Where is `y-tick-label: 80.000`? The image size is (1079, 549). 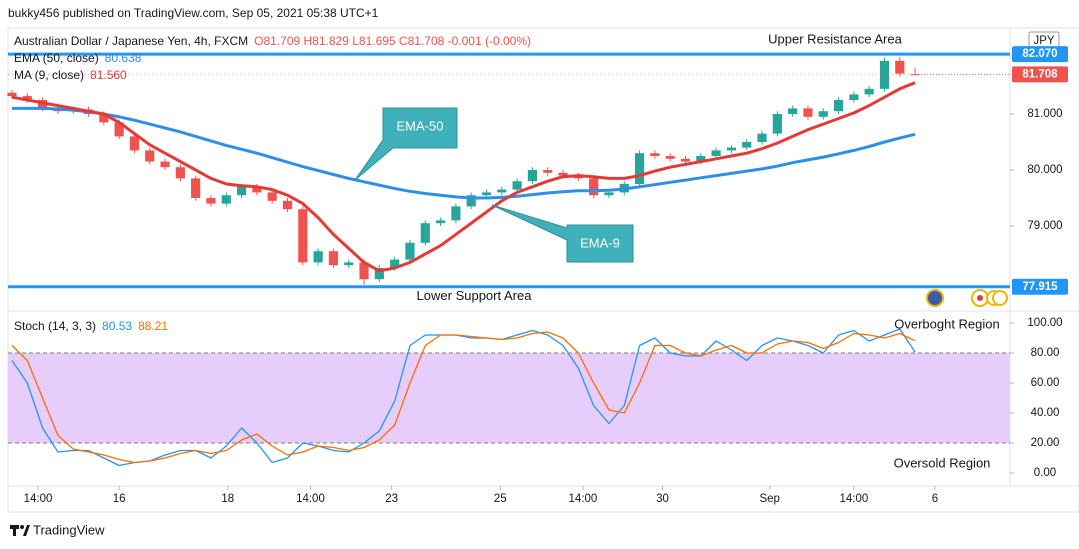 y-tick-label: 80.000 is located at coordinates (1044, 170).